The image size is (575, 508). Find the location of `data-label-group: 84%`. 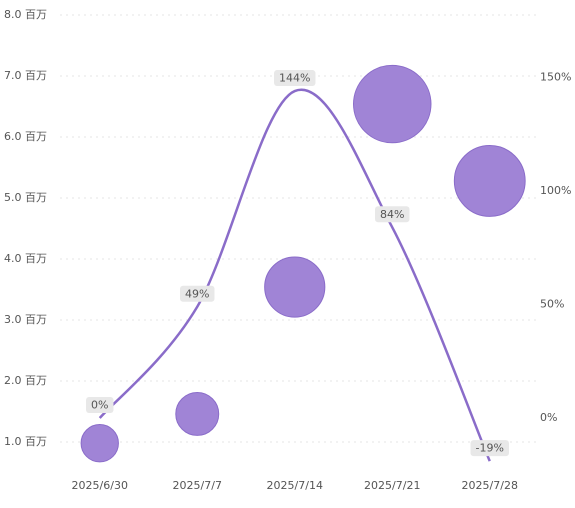

data-label-group: 84% is located at coordinates (392, 214).